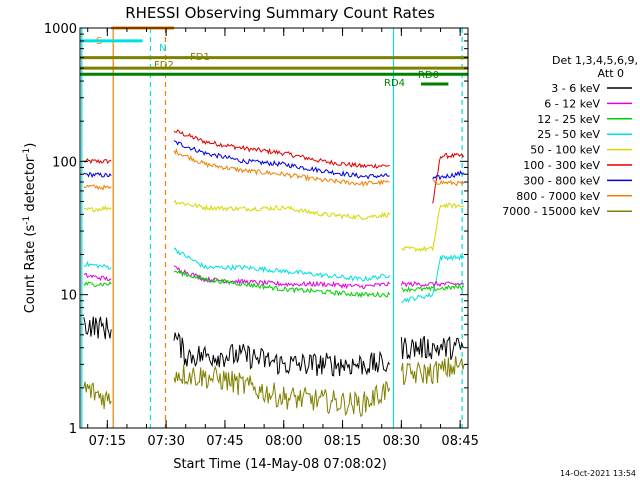  What do you see at coordinates (60, 29) in the screenshot?
I see `y-tick-label: 1000` at bounding box center [60, 29].